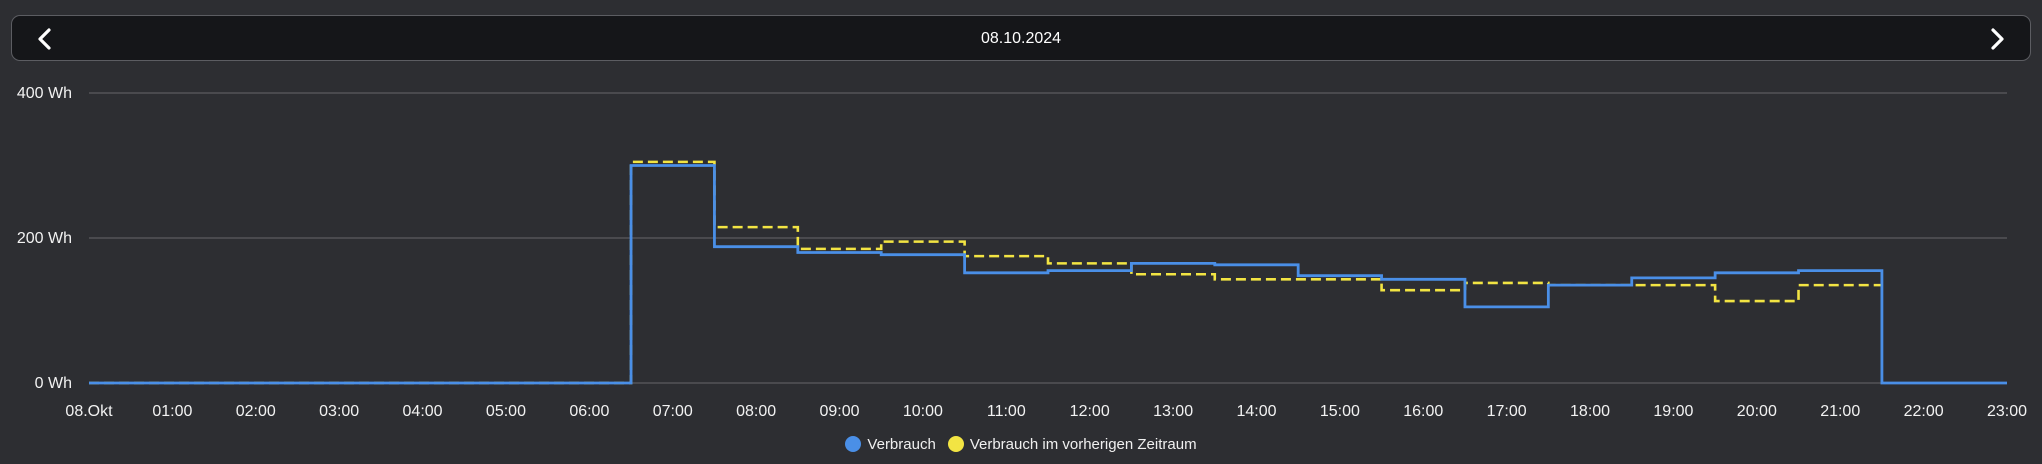  I want to click on legend-item-verbrauch: Verbrauch, so click(890, 444).